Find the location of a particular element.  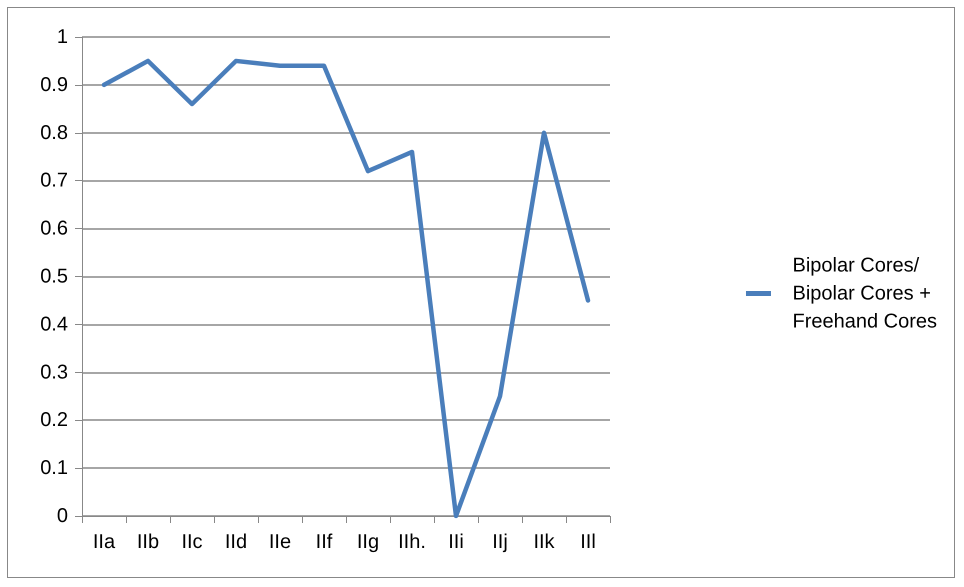

y-tick-label: 0.1 is located at coordinates (54, 468).